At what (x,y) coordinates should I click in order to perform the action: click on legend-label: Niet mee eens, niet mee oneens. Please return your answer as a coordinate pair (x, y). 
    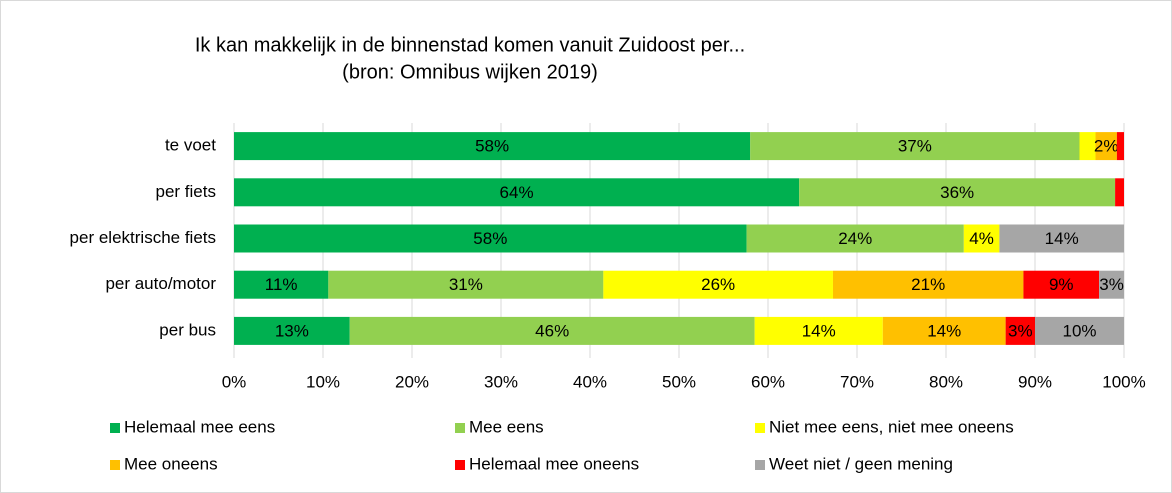
    Looking at the image, I should click on (891, 426).